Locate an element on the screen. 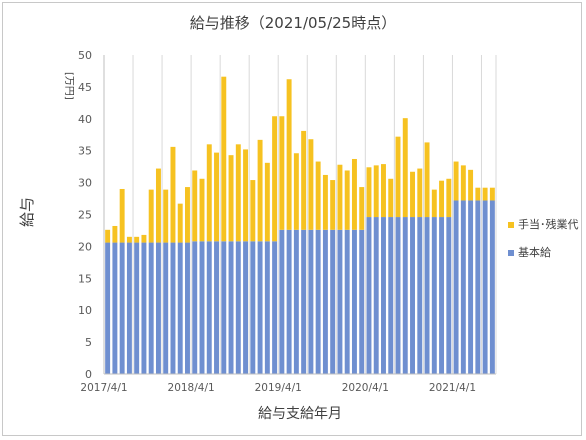 This screenshot has height=440, width=586. y-tick-label: 45 is located at coordinates (85, 87).